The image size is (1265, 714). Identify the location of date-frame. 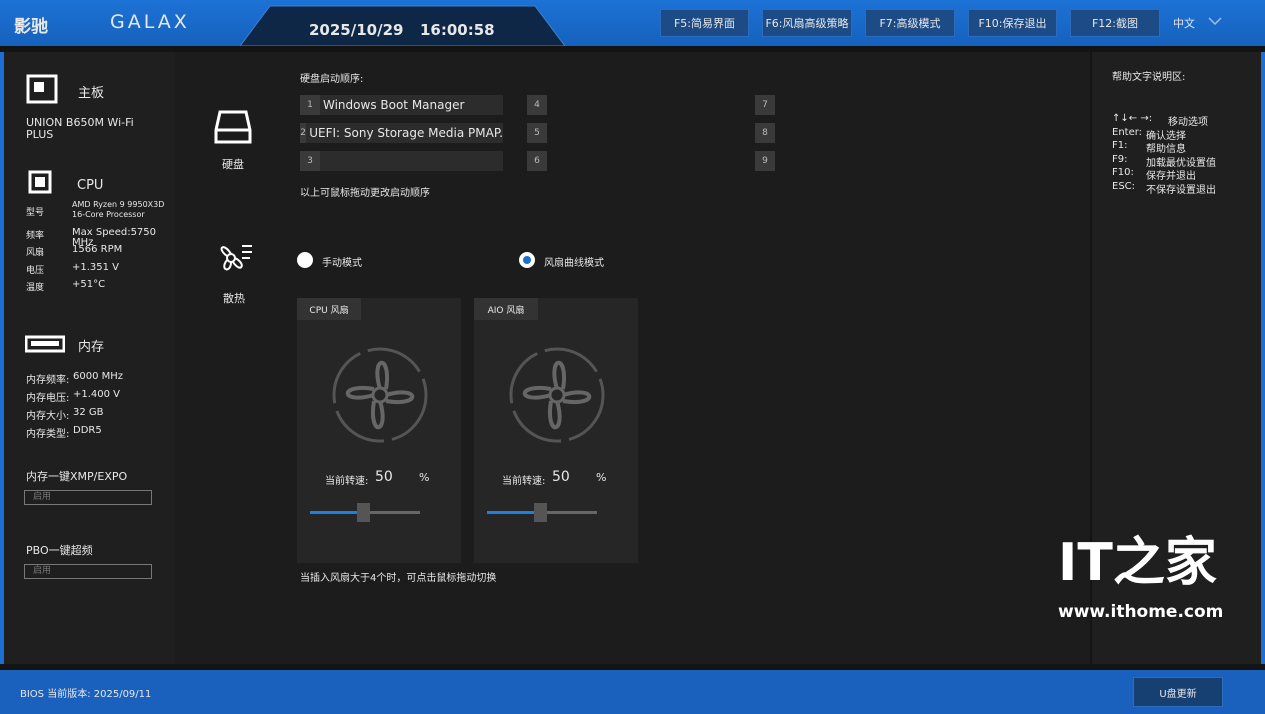
(402, 25).